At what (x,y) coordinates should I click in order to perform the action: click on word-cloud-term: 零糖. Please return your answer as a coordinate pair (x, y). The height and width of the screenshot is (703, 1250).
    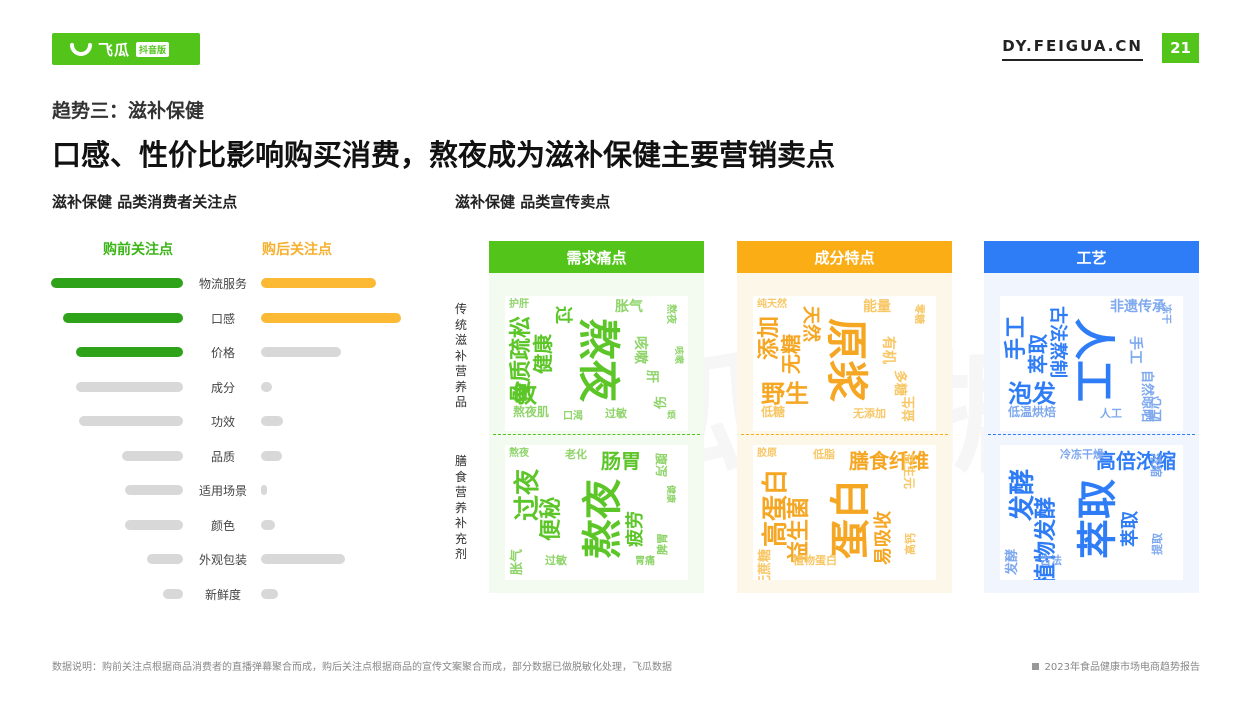
    Looking at the image, I should click on (918, 314).